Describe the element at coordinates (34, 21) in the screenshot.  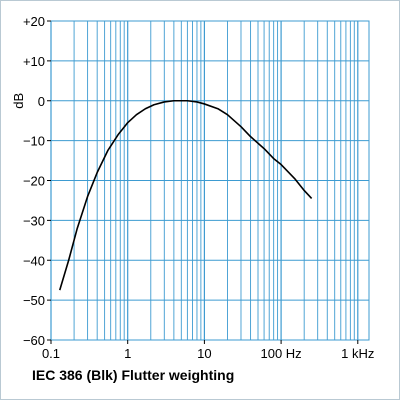
I see `y-tick-label: +20` at that location.